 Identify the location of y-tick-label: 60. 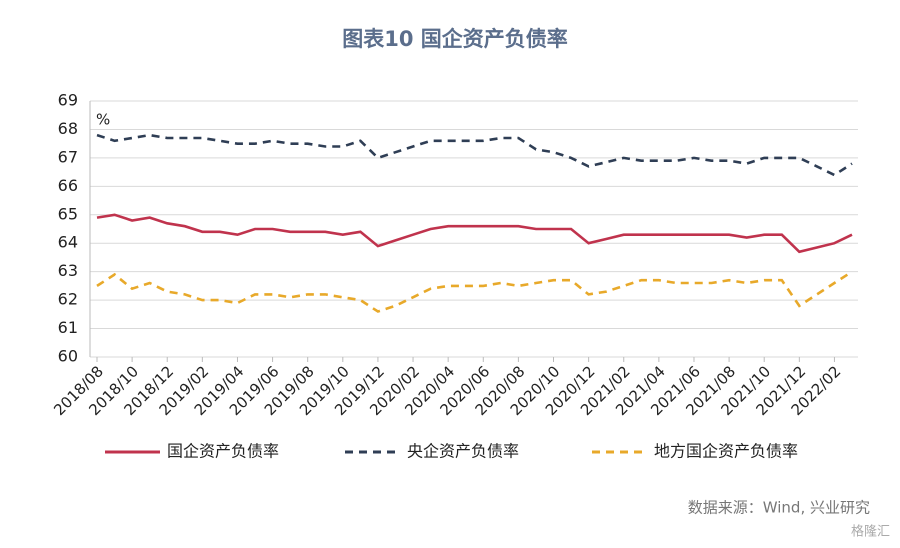
(68, 356).